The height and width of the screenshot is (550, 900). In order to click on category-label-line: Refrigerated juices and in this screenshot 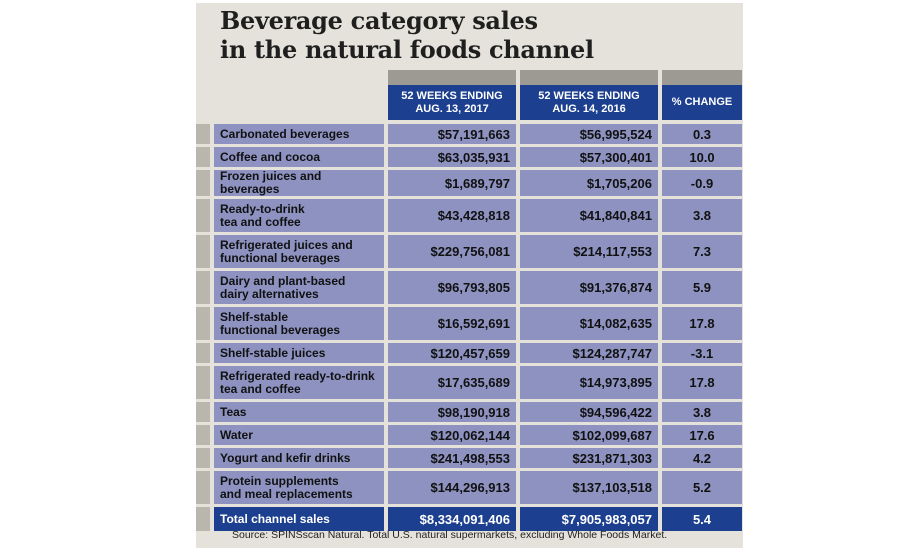, I will do `click(286, 244)`.